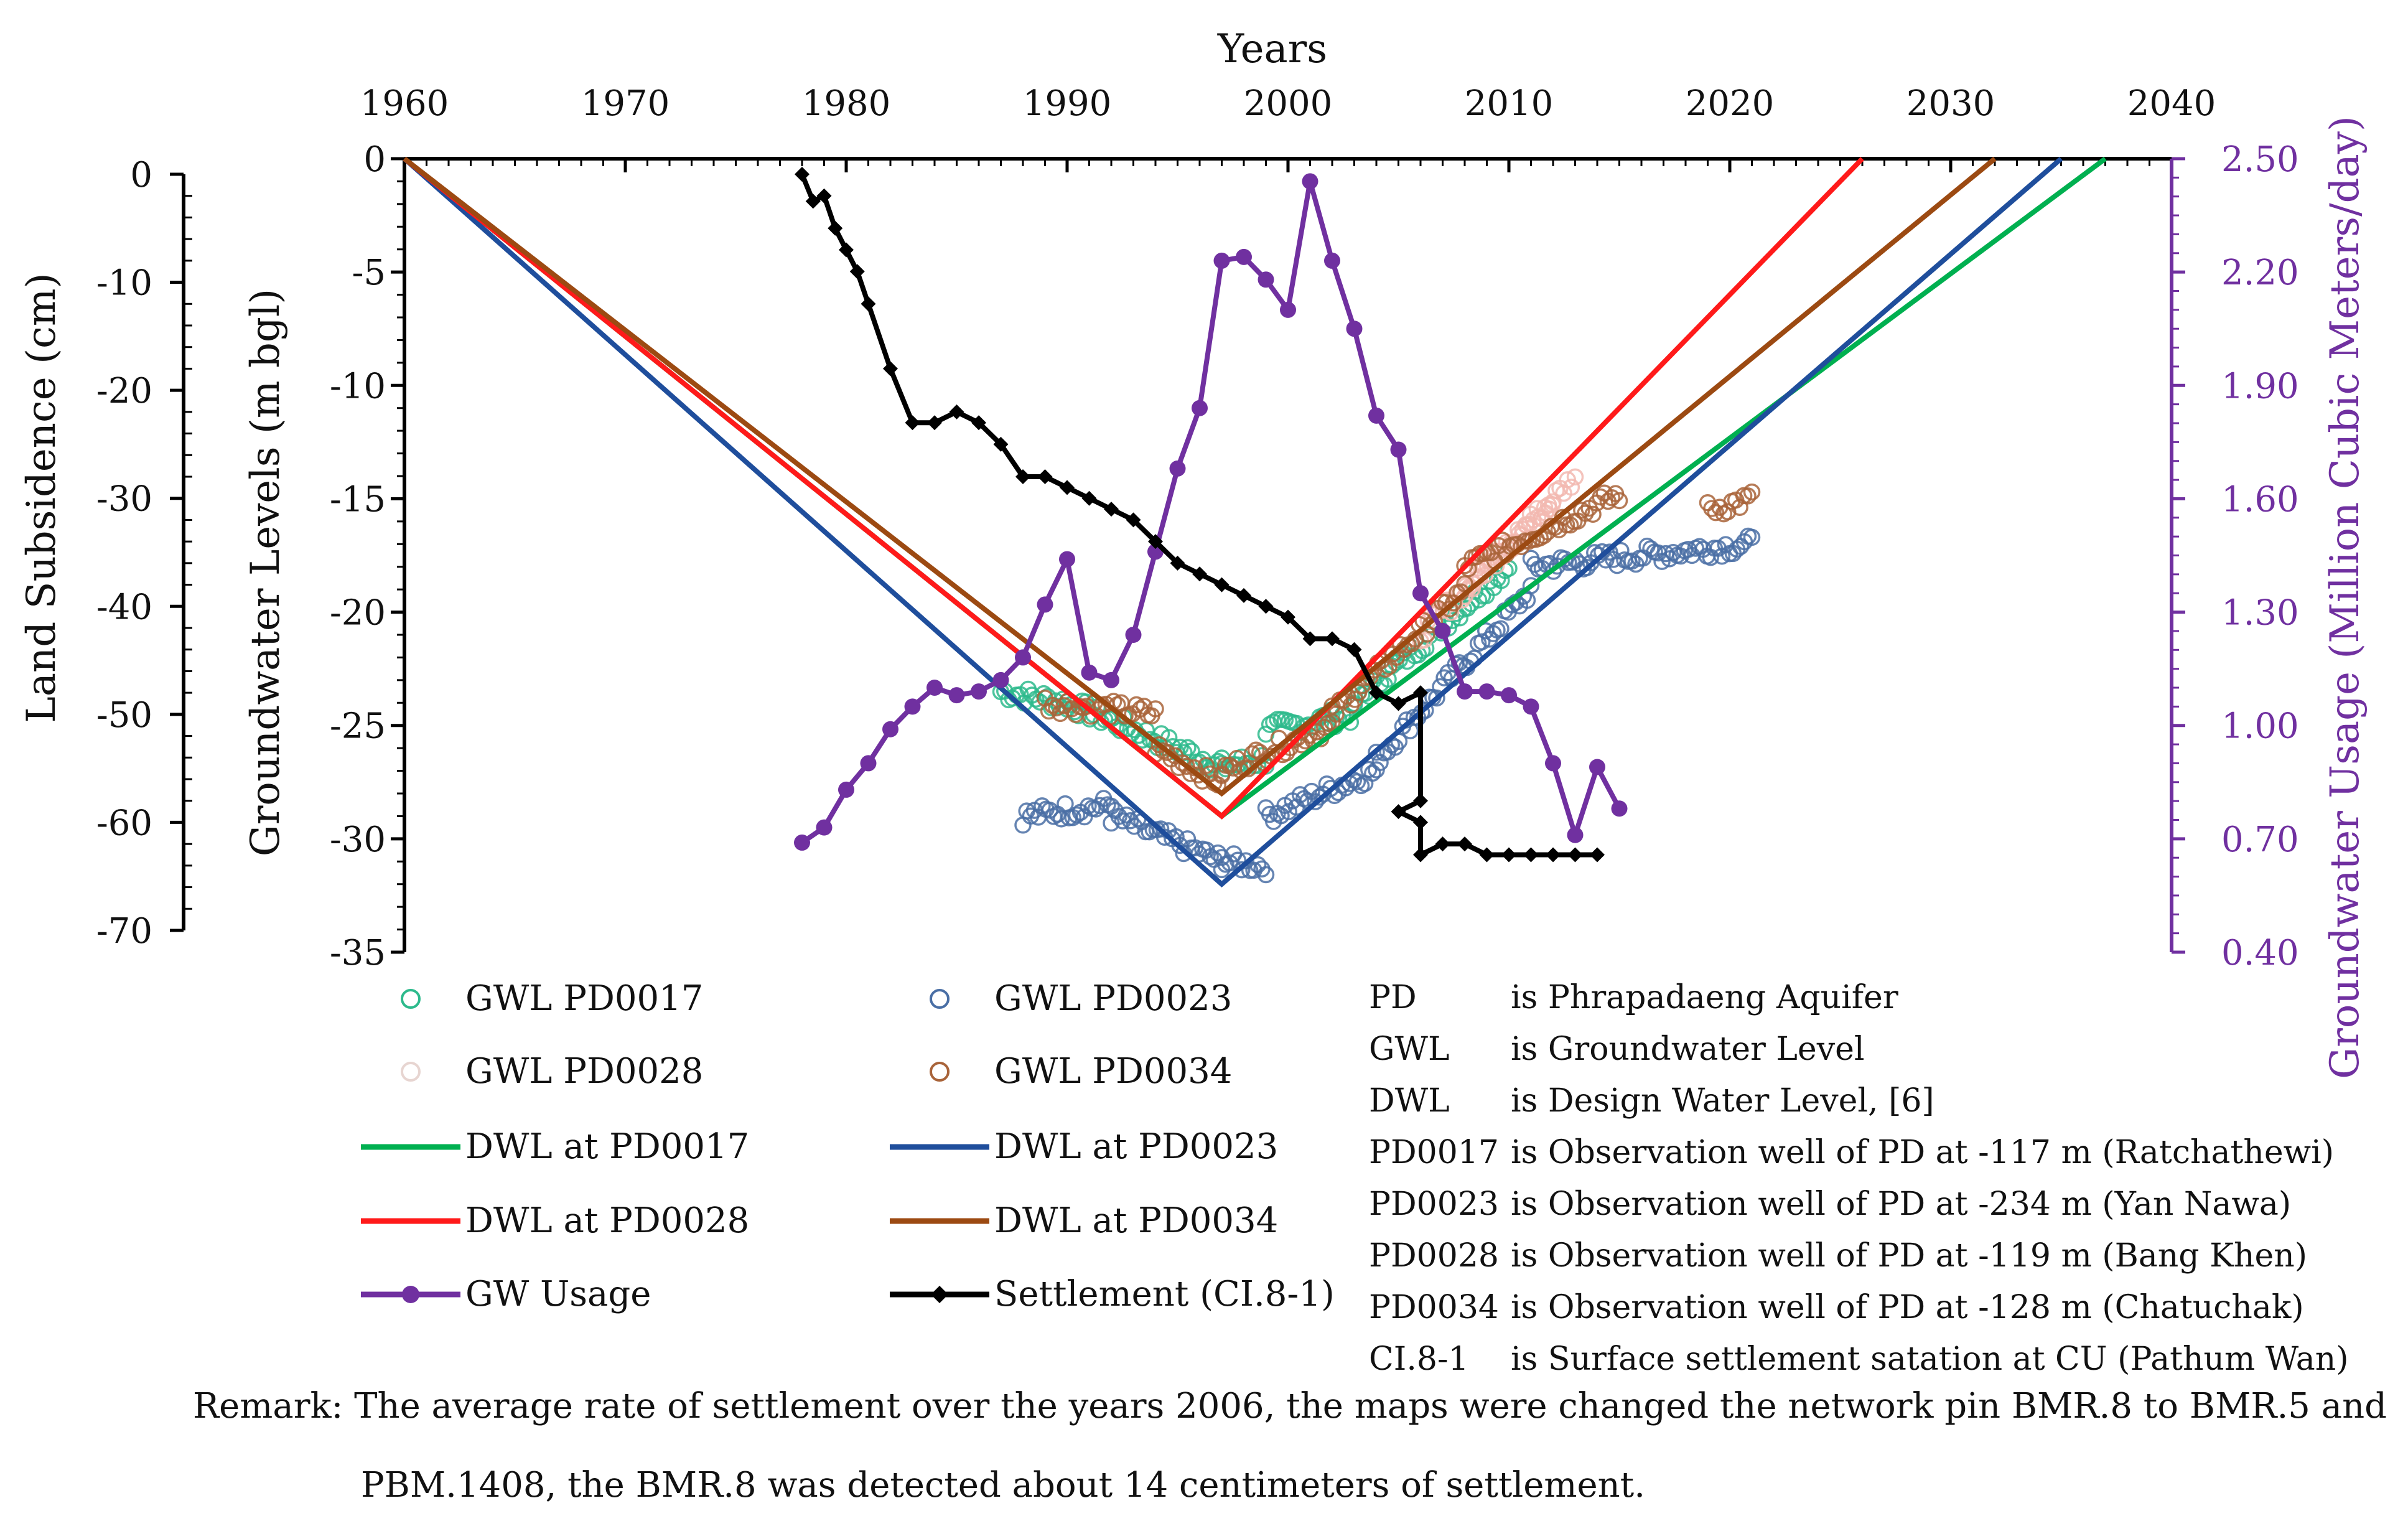 The height and width of the screenshot is (1521, 2408). I want to click on usage-tick-label: 2.50, so click(2260, 160).